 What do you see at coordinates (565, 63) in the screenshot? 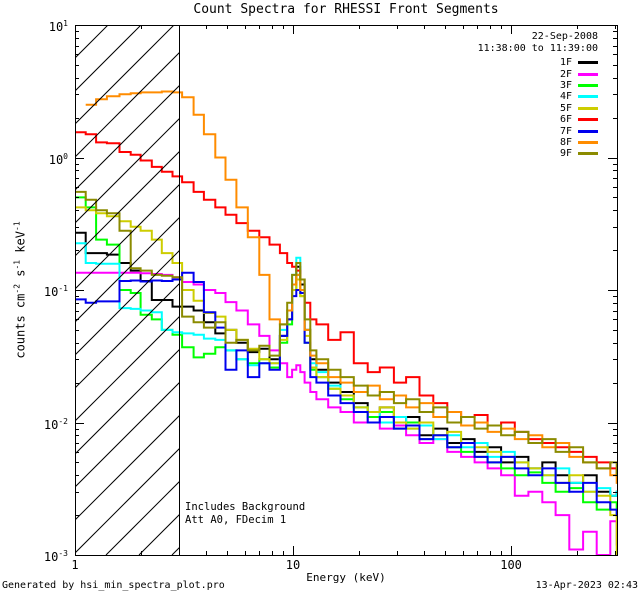
I see `legend-label-1f: 1F` at bounding box center [565, 63].